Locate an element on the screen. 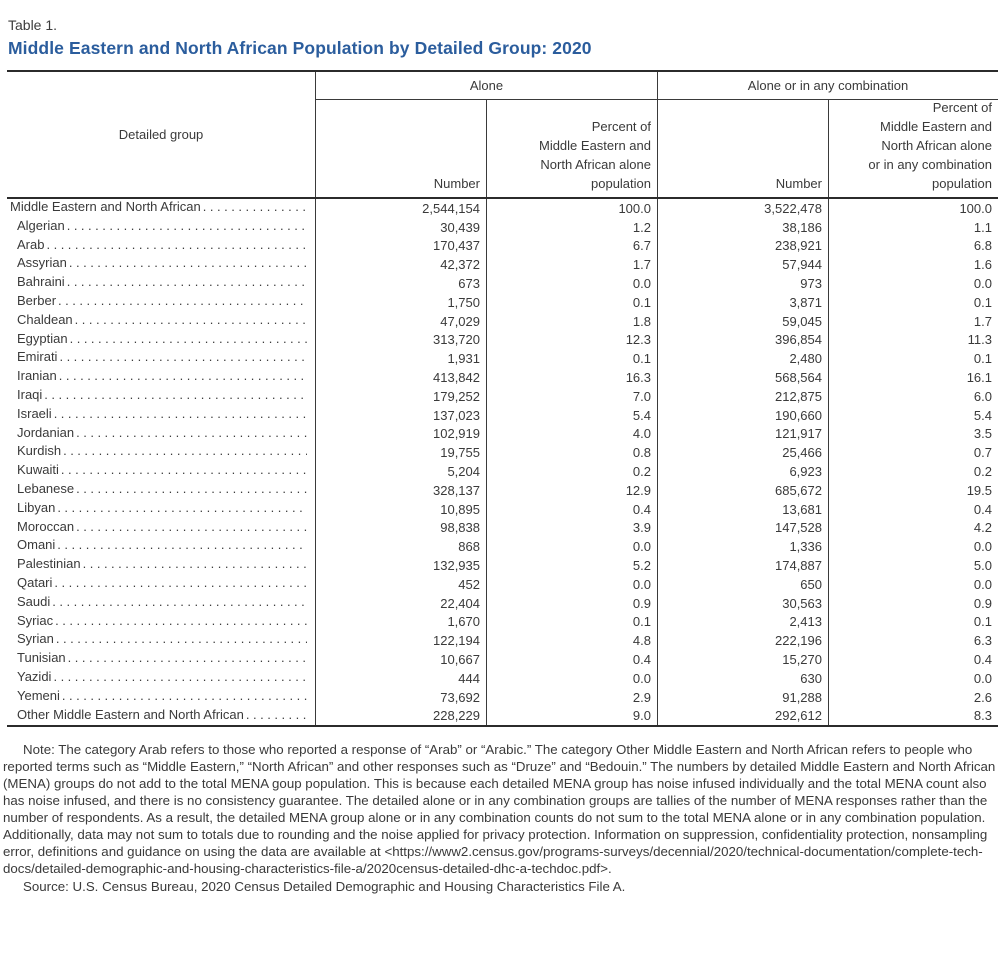 The width and height of the screenshot is (1000, 953). combo-percent-value: 16.1 is located at coordinates (913, 377).